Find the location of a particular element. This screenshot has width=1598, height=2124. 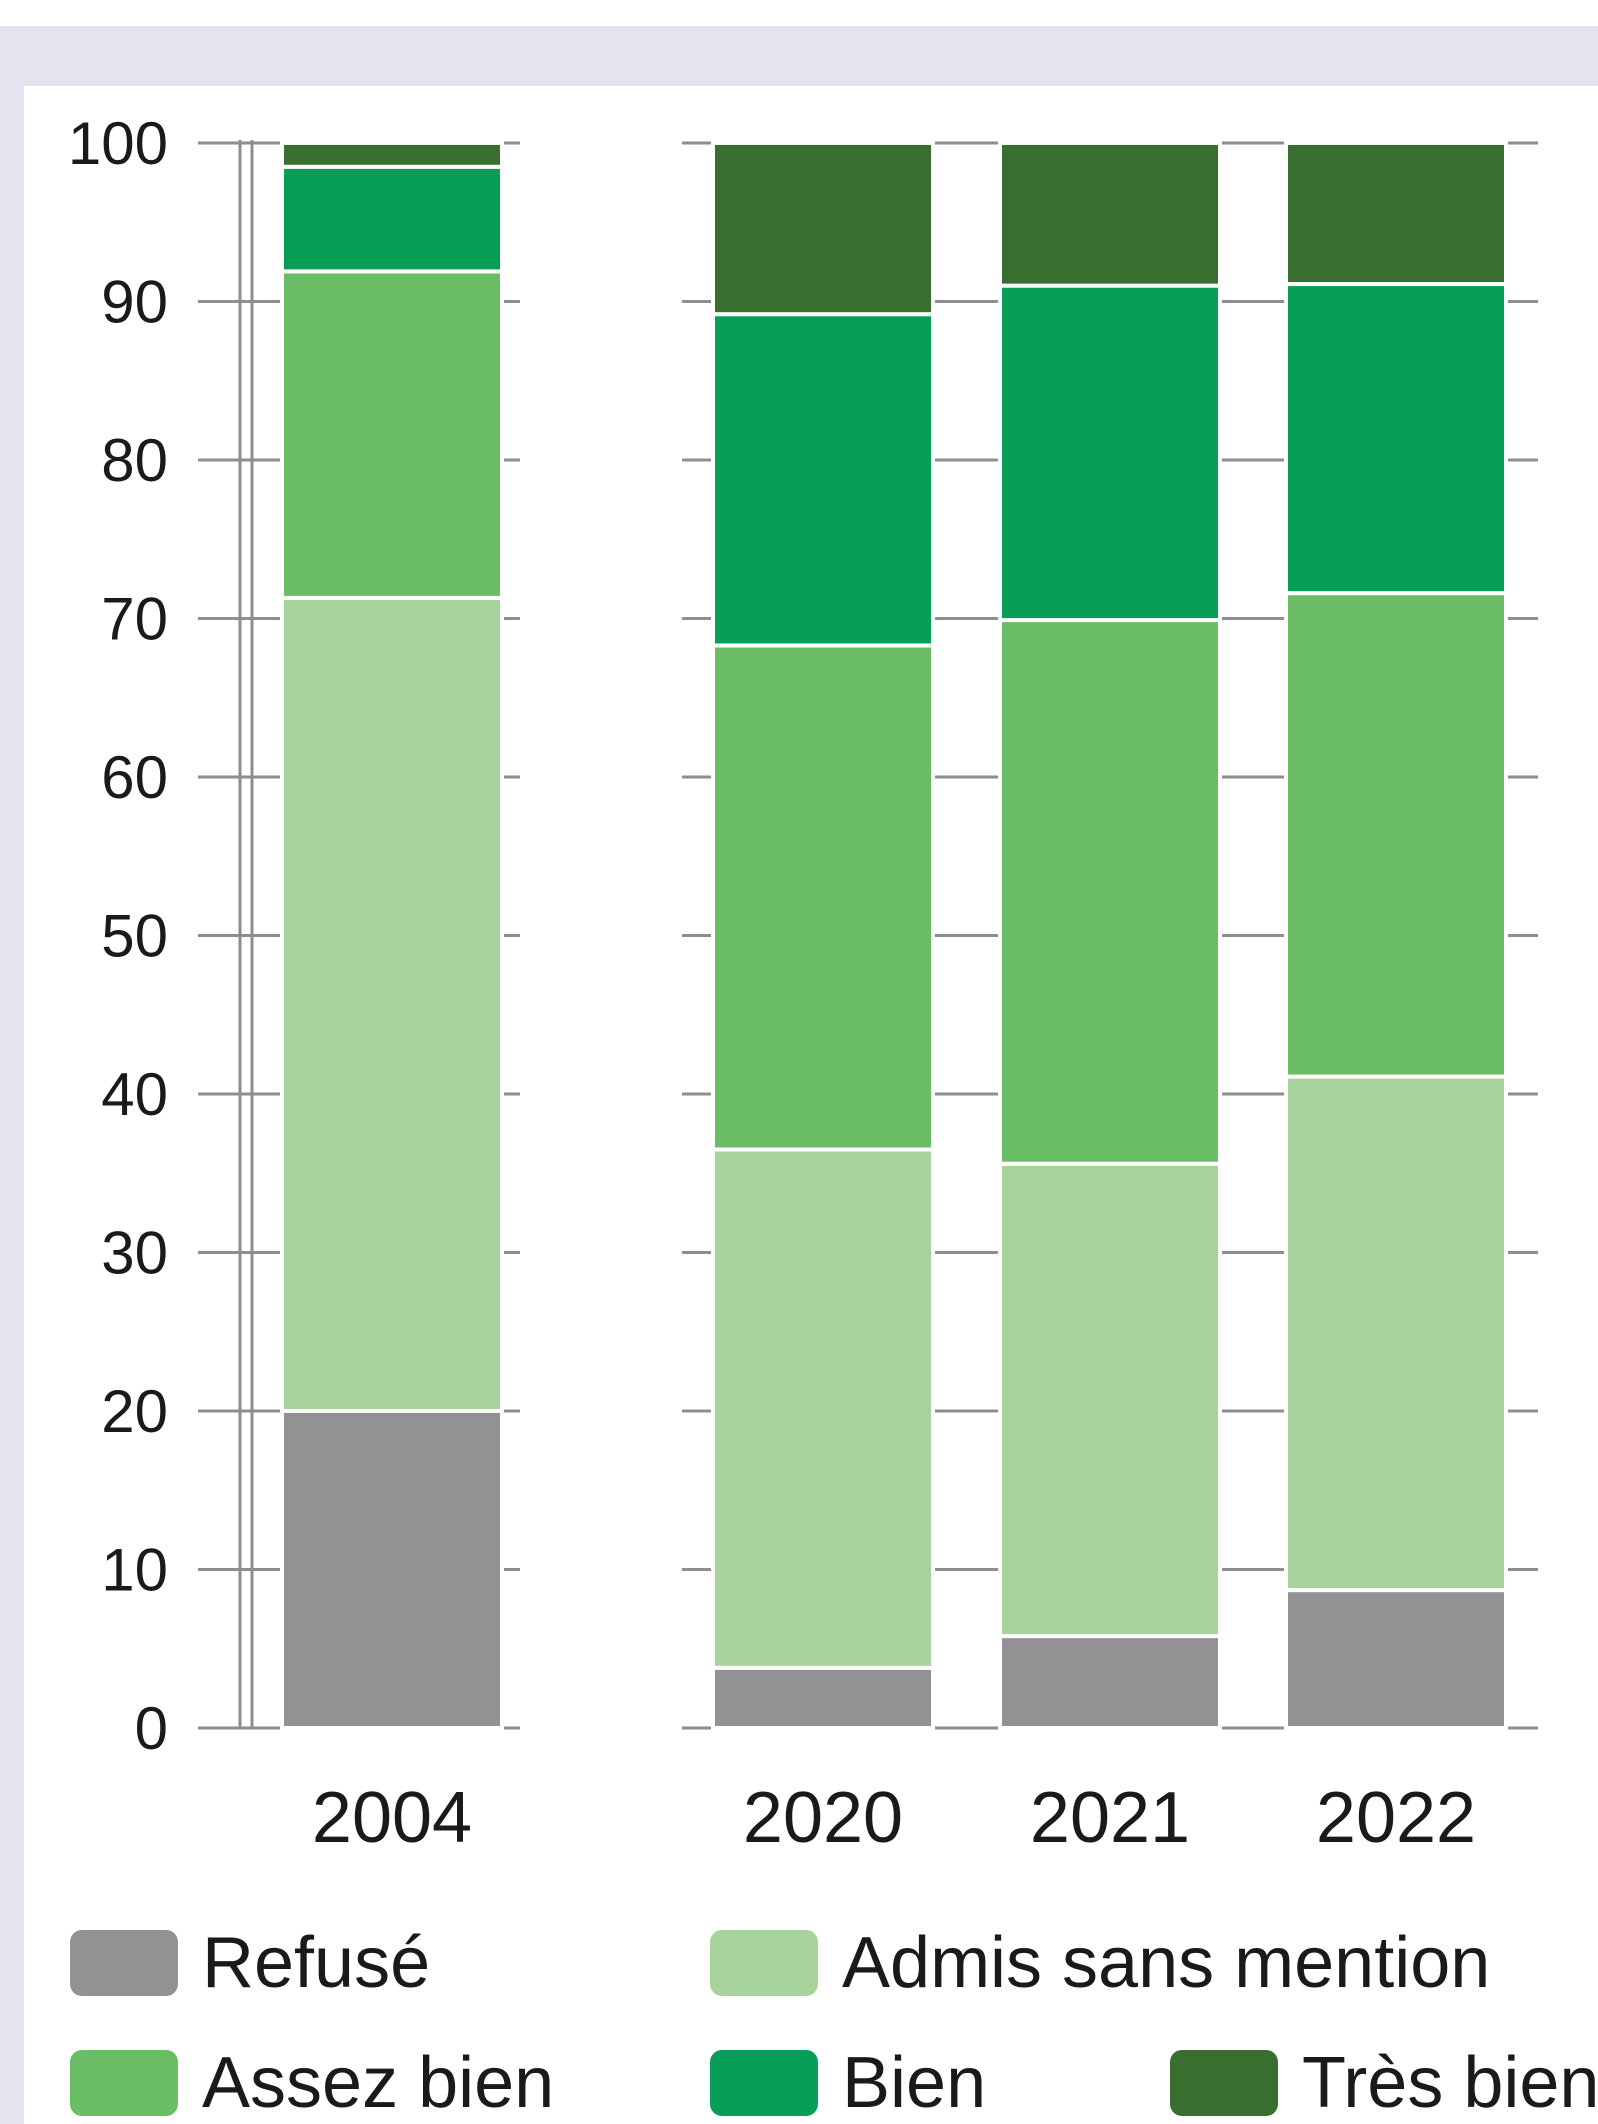

bar-2022-tres-bien is located at coordinates (1396, 214).